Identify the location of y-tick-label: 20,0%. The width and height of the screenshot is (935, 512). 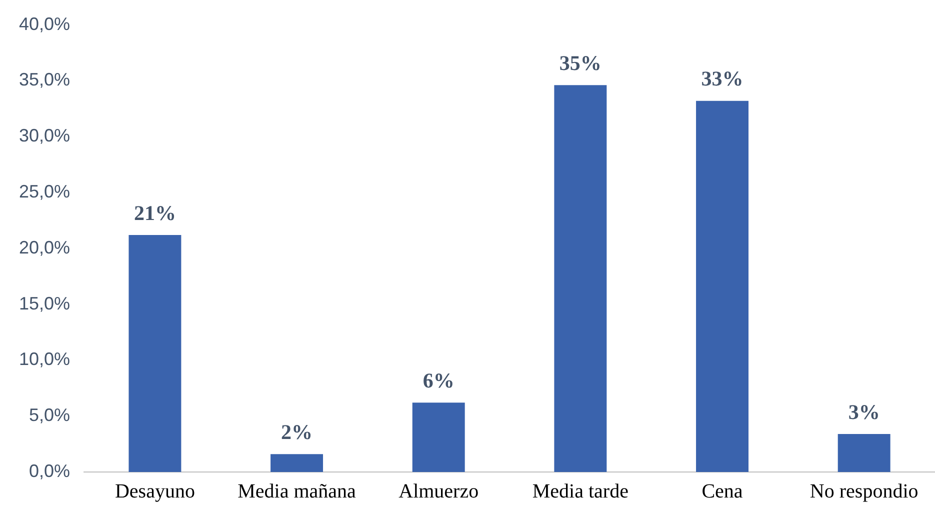
(44, 247).